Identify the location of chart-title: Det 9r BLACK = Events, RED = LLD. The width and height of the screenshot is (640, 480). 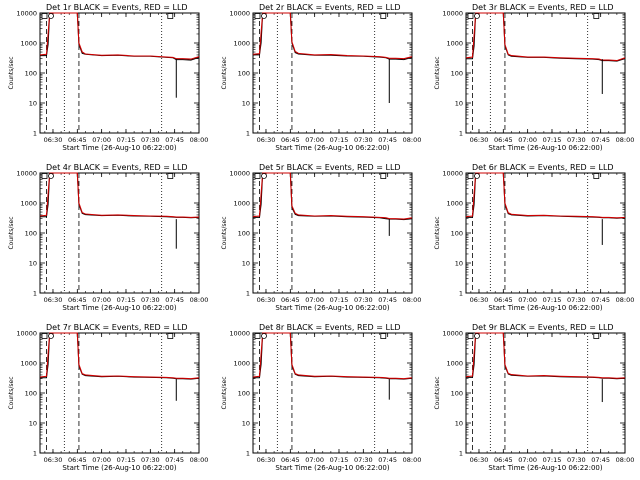
(543, 327).